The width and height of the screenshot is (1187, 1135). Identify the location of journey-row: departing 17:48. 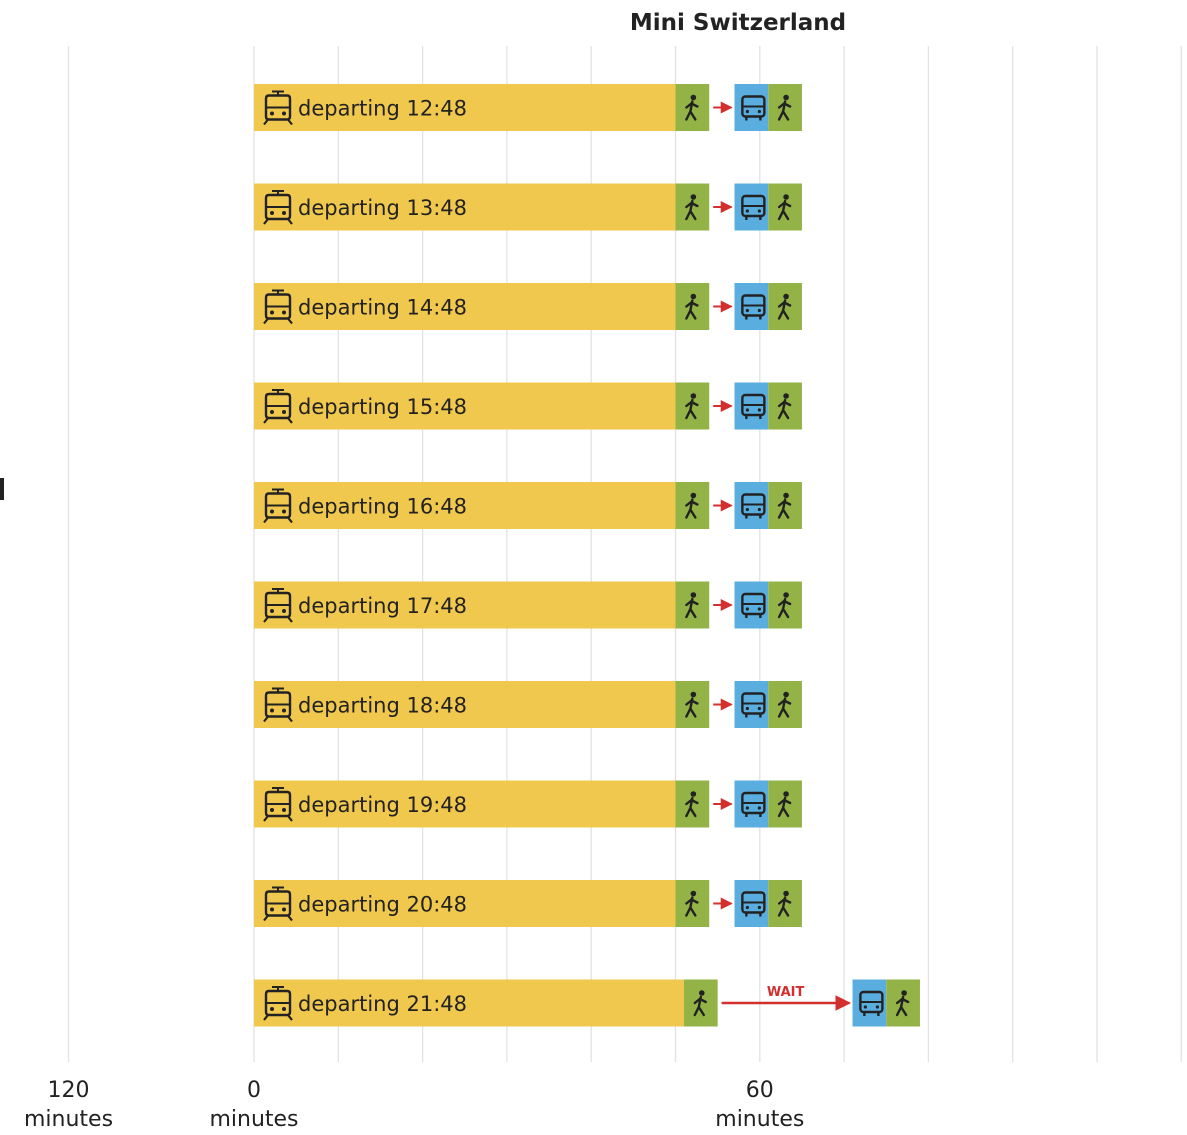
(528, 605).